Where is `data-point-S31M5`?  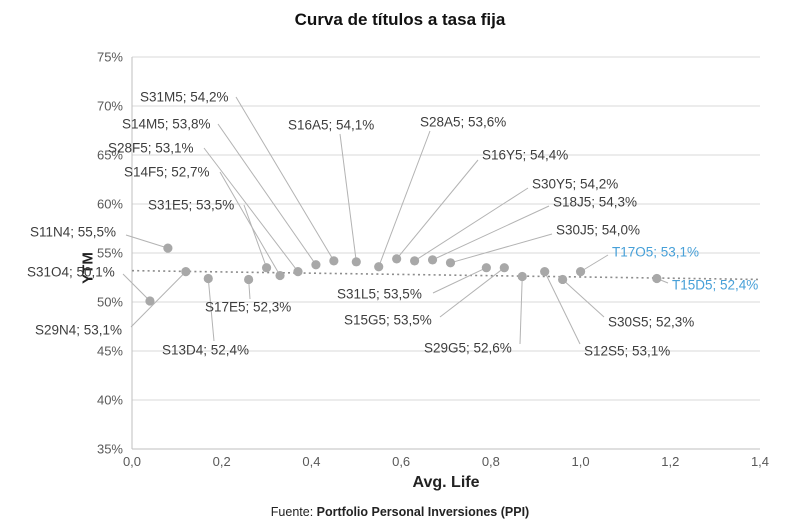 data-point-S31M5 is located at coordinates (334, 261).